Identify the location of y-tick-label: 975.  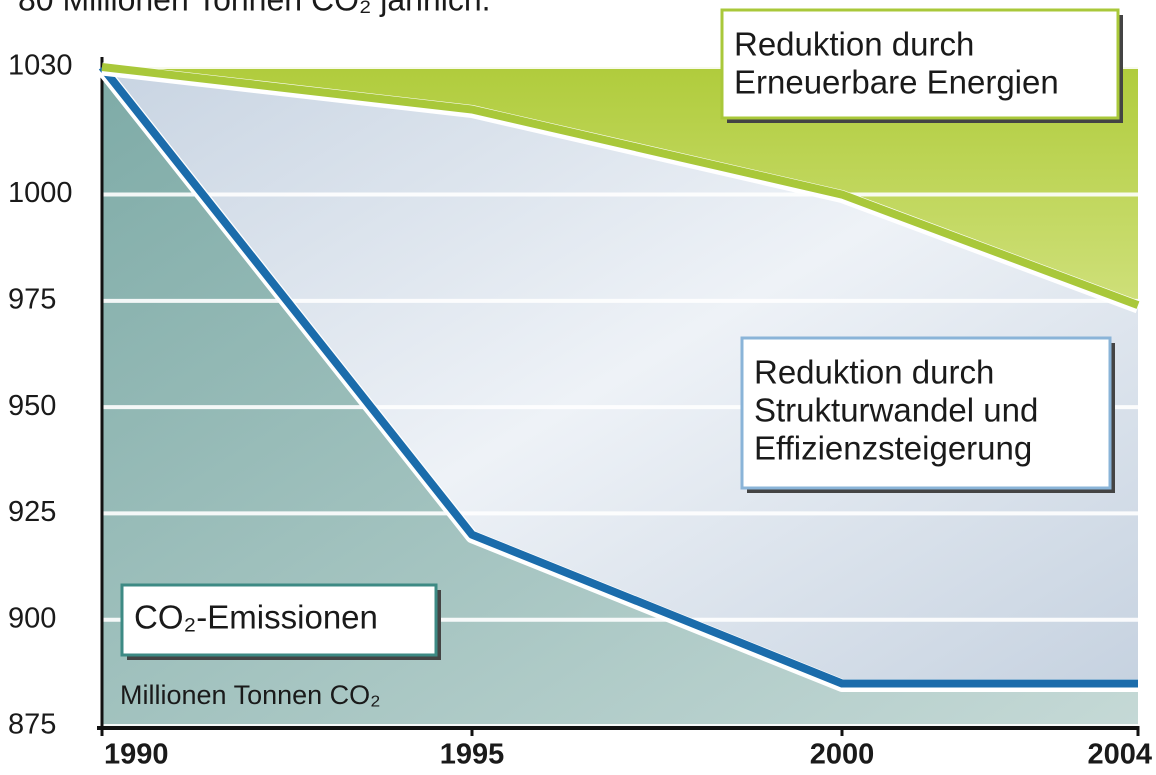
(32, 299).